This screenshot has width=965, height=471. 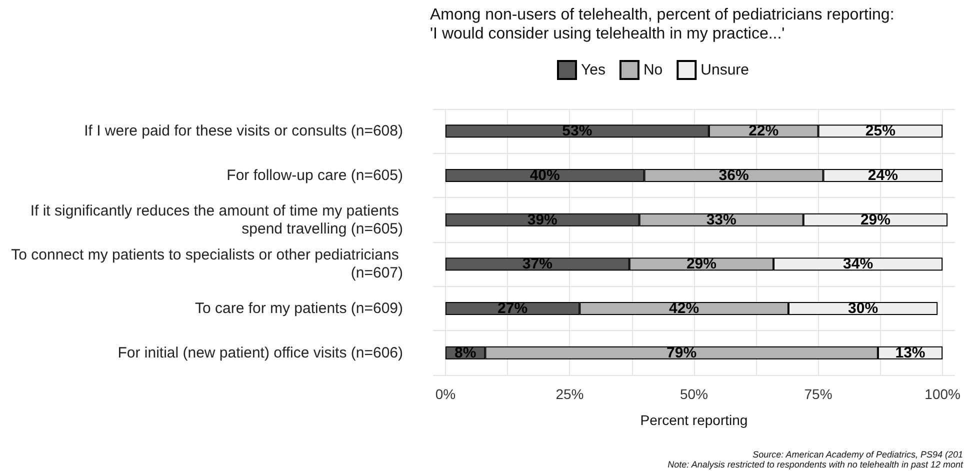 What do you see at coordinates (694, 420) in the screenshot?
I see `x-axis-title: Percent reporting` at bounding box center [694, 420].